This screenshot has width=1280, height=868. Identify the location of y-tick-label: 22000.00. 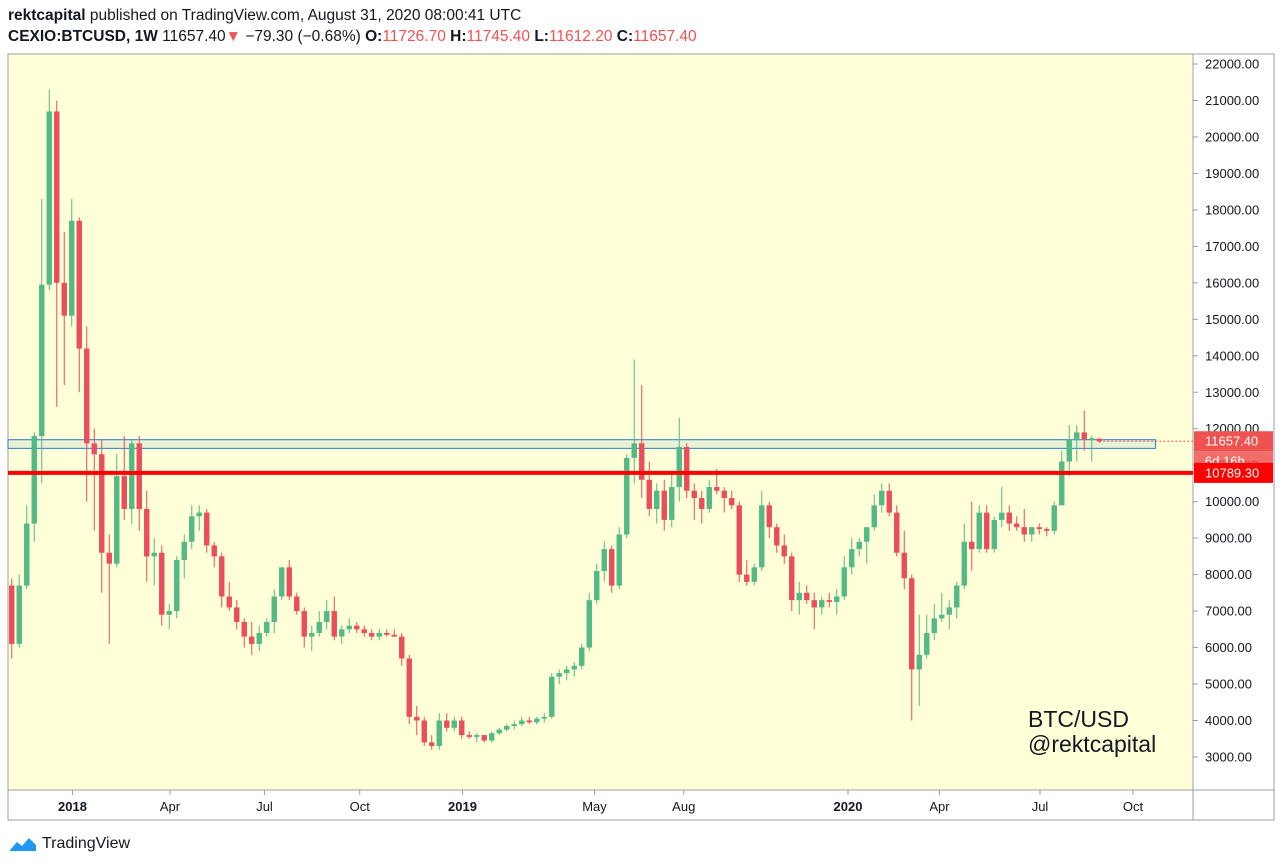
(1232, 64).